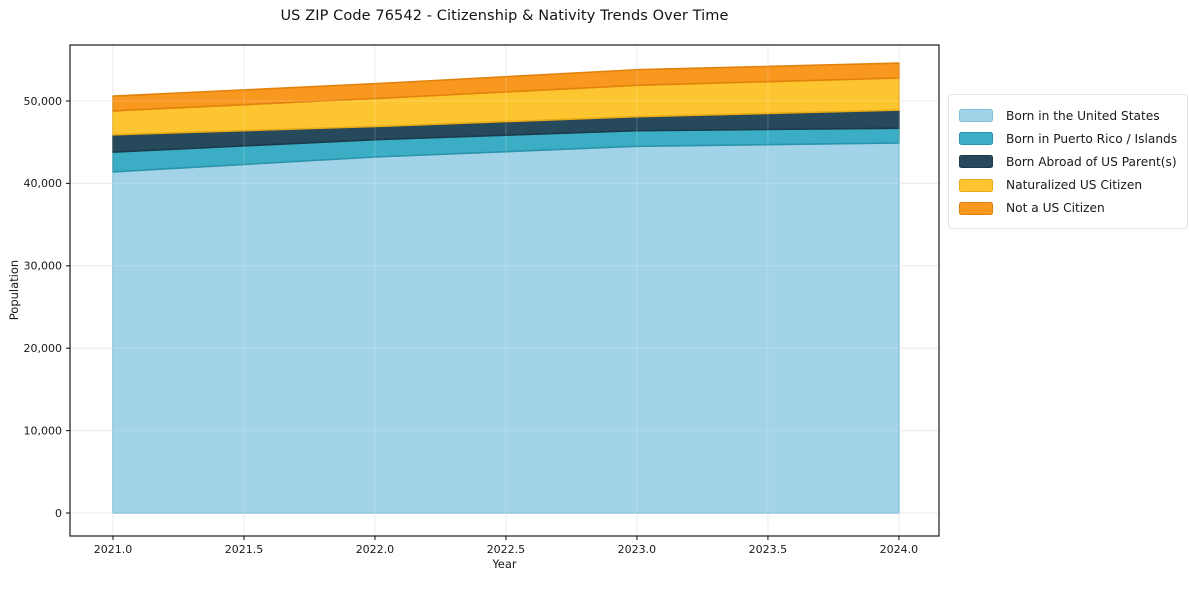  What do you see at coordinates (43, 183) in the screenshot?
I see `y-tick-label: 40,000` at bounding box center [43, 183].